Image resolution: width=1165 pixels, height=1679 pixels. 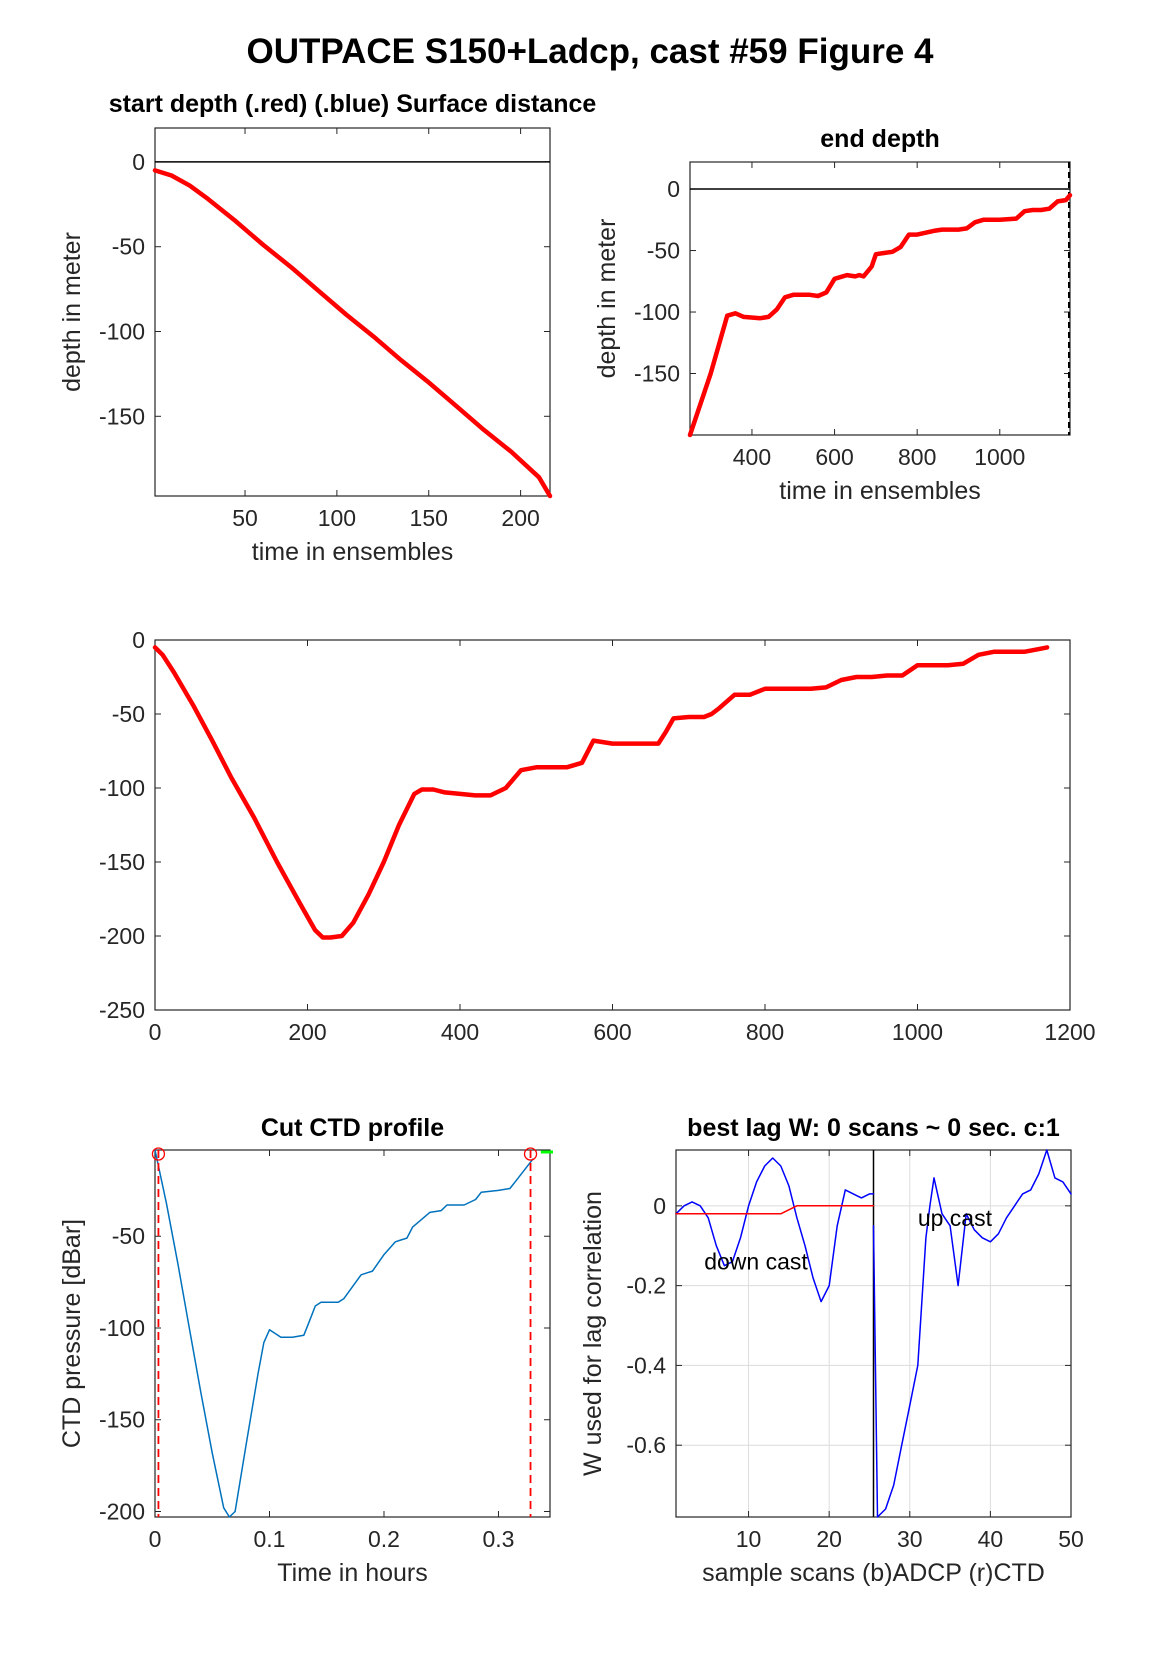 I want to click on y-axis-label: CTD pressure [dBar], so click(x=72, y=1333).